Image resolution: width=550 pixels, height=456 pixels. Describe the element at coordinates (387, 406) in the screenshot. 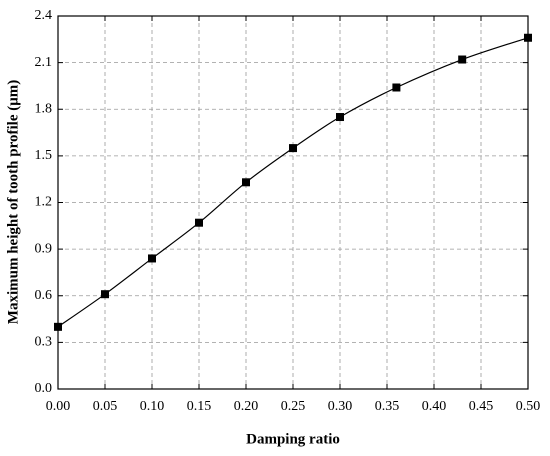

I see `x-tick-label: 0.35` at that location.